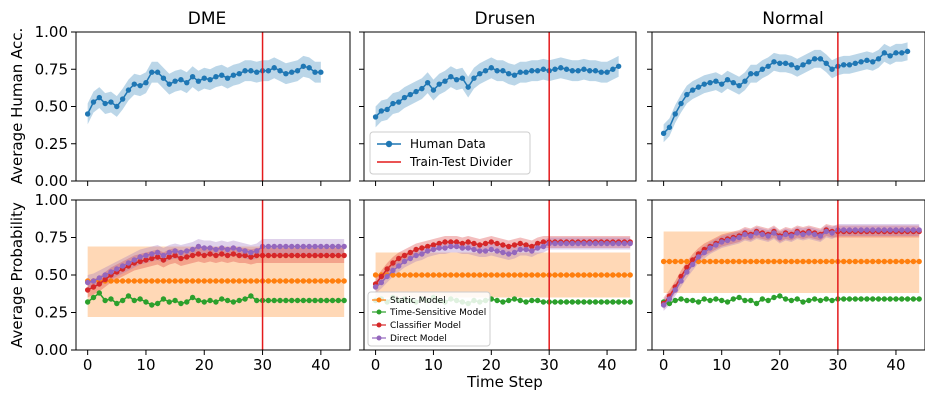 This screenshot has height=394, width=925. What do you see at coordinates (379, 300) in the screenshot?
I see `legend-static-marker` at bounding box center [379, 300].